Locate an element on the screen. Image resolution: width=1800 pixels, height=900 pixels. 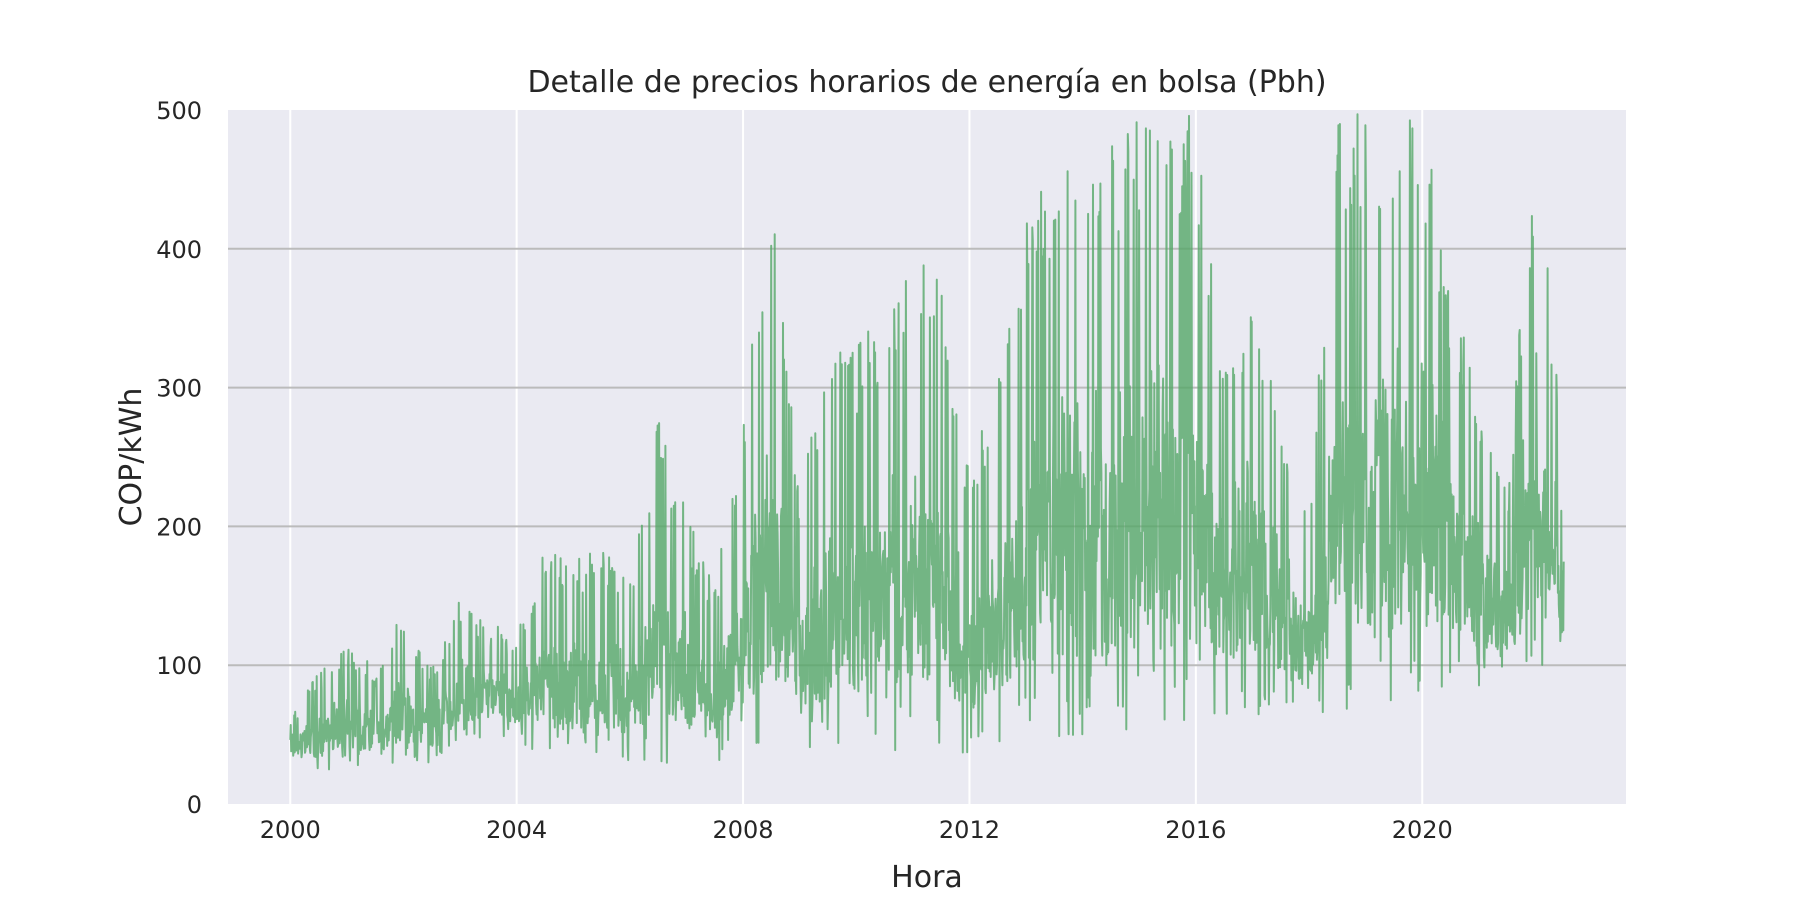
x-axis-label: Hora is located at coordinates (927, 877).